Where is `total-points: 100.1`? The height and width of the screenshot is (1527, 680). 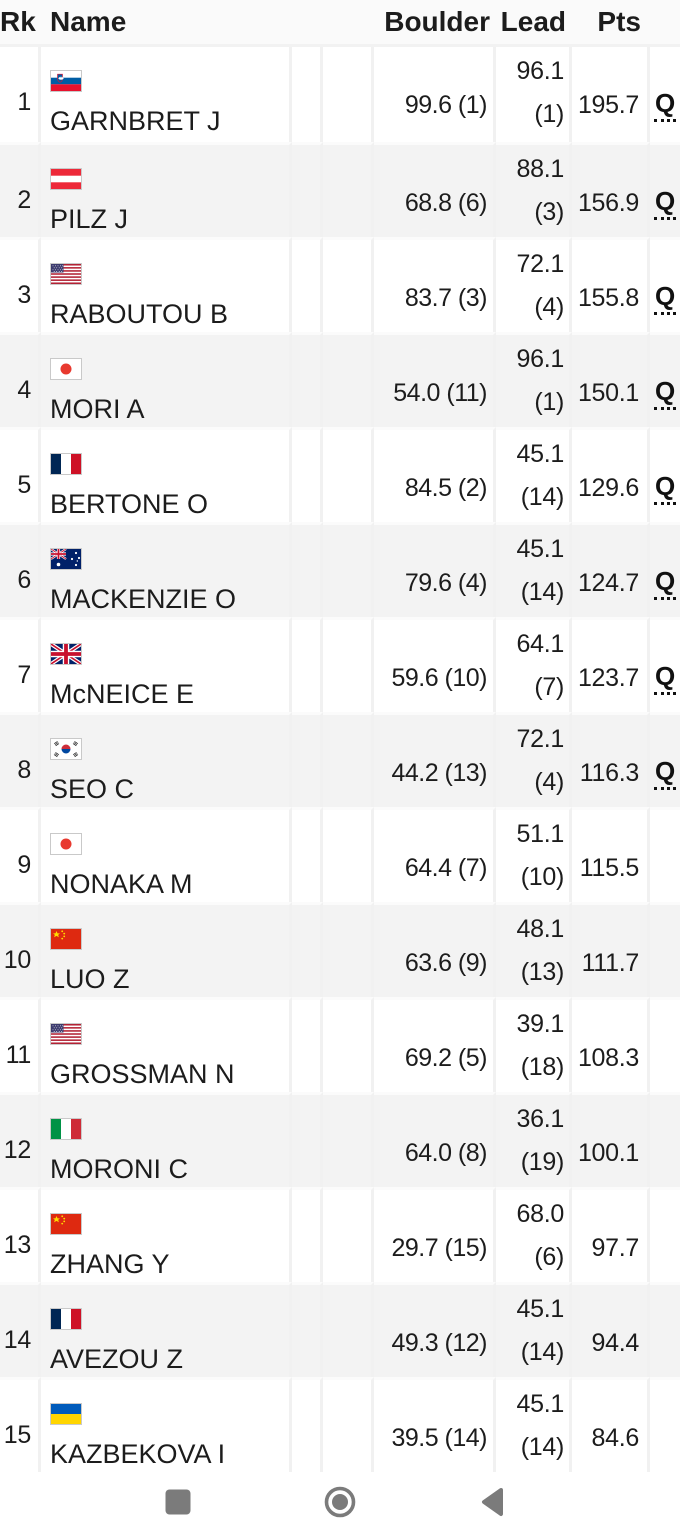
total-points: 100.1 is located at coordinates (608, 1153).